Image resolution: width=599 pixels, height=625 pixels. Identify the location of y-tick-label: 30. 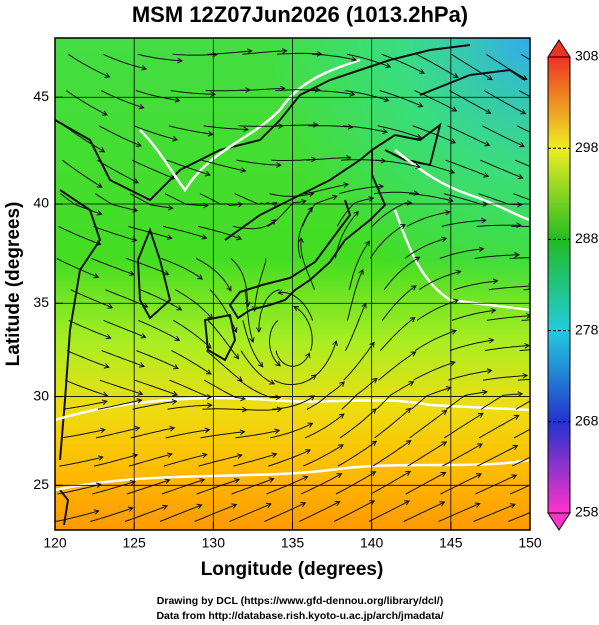
(41, 395).